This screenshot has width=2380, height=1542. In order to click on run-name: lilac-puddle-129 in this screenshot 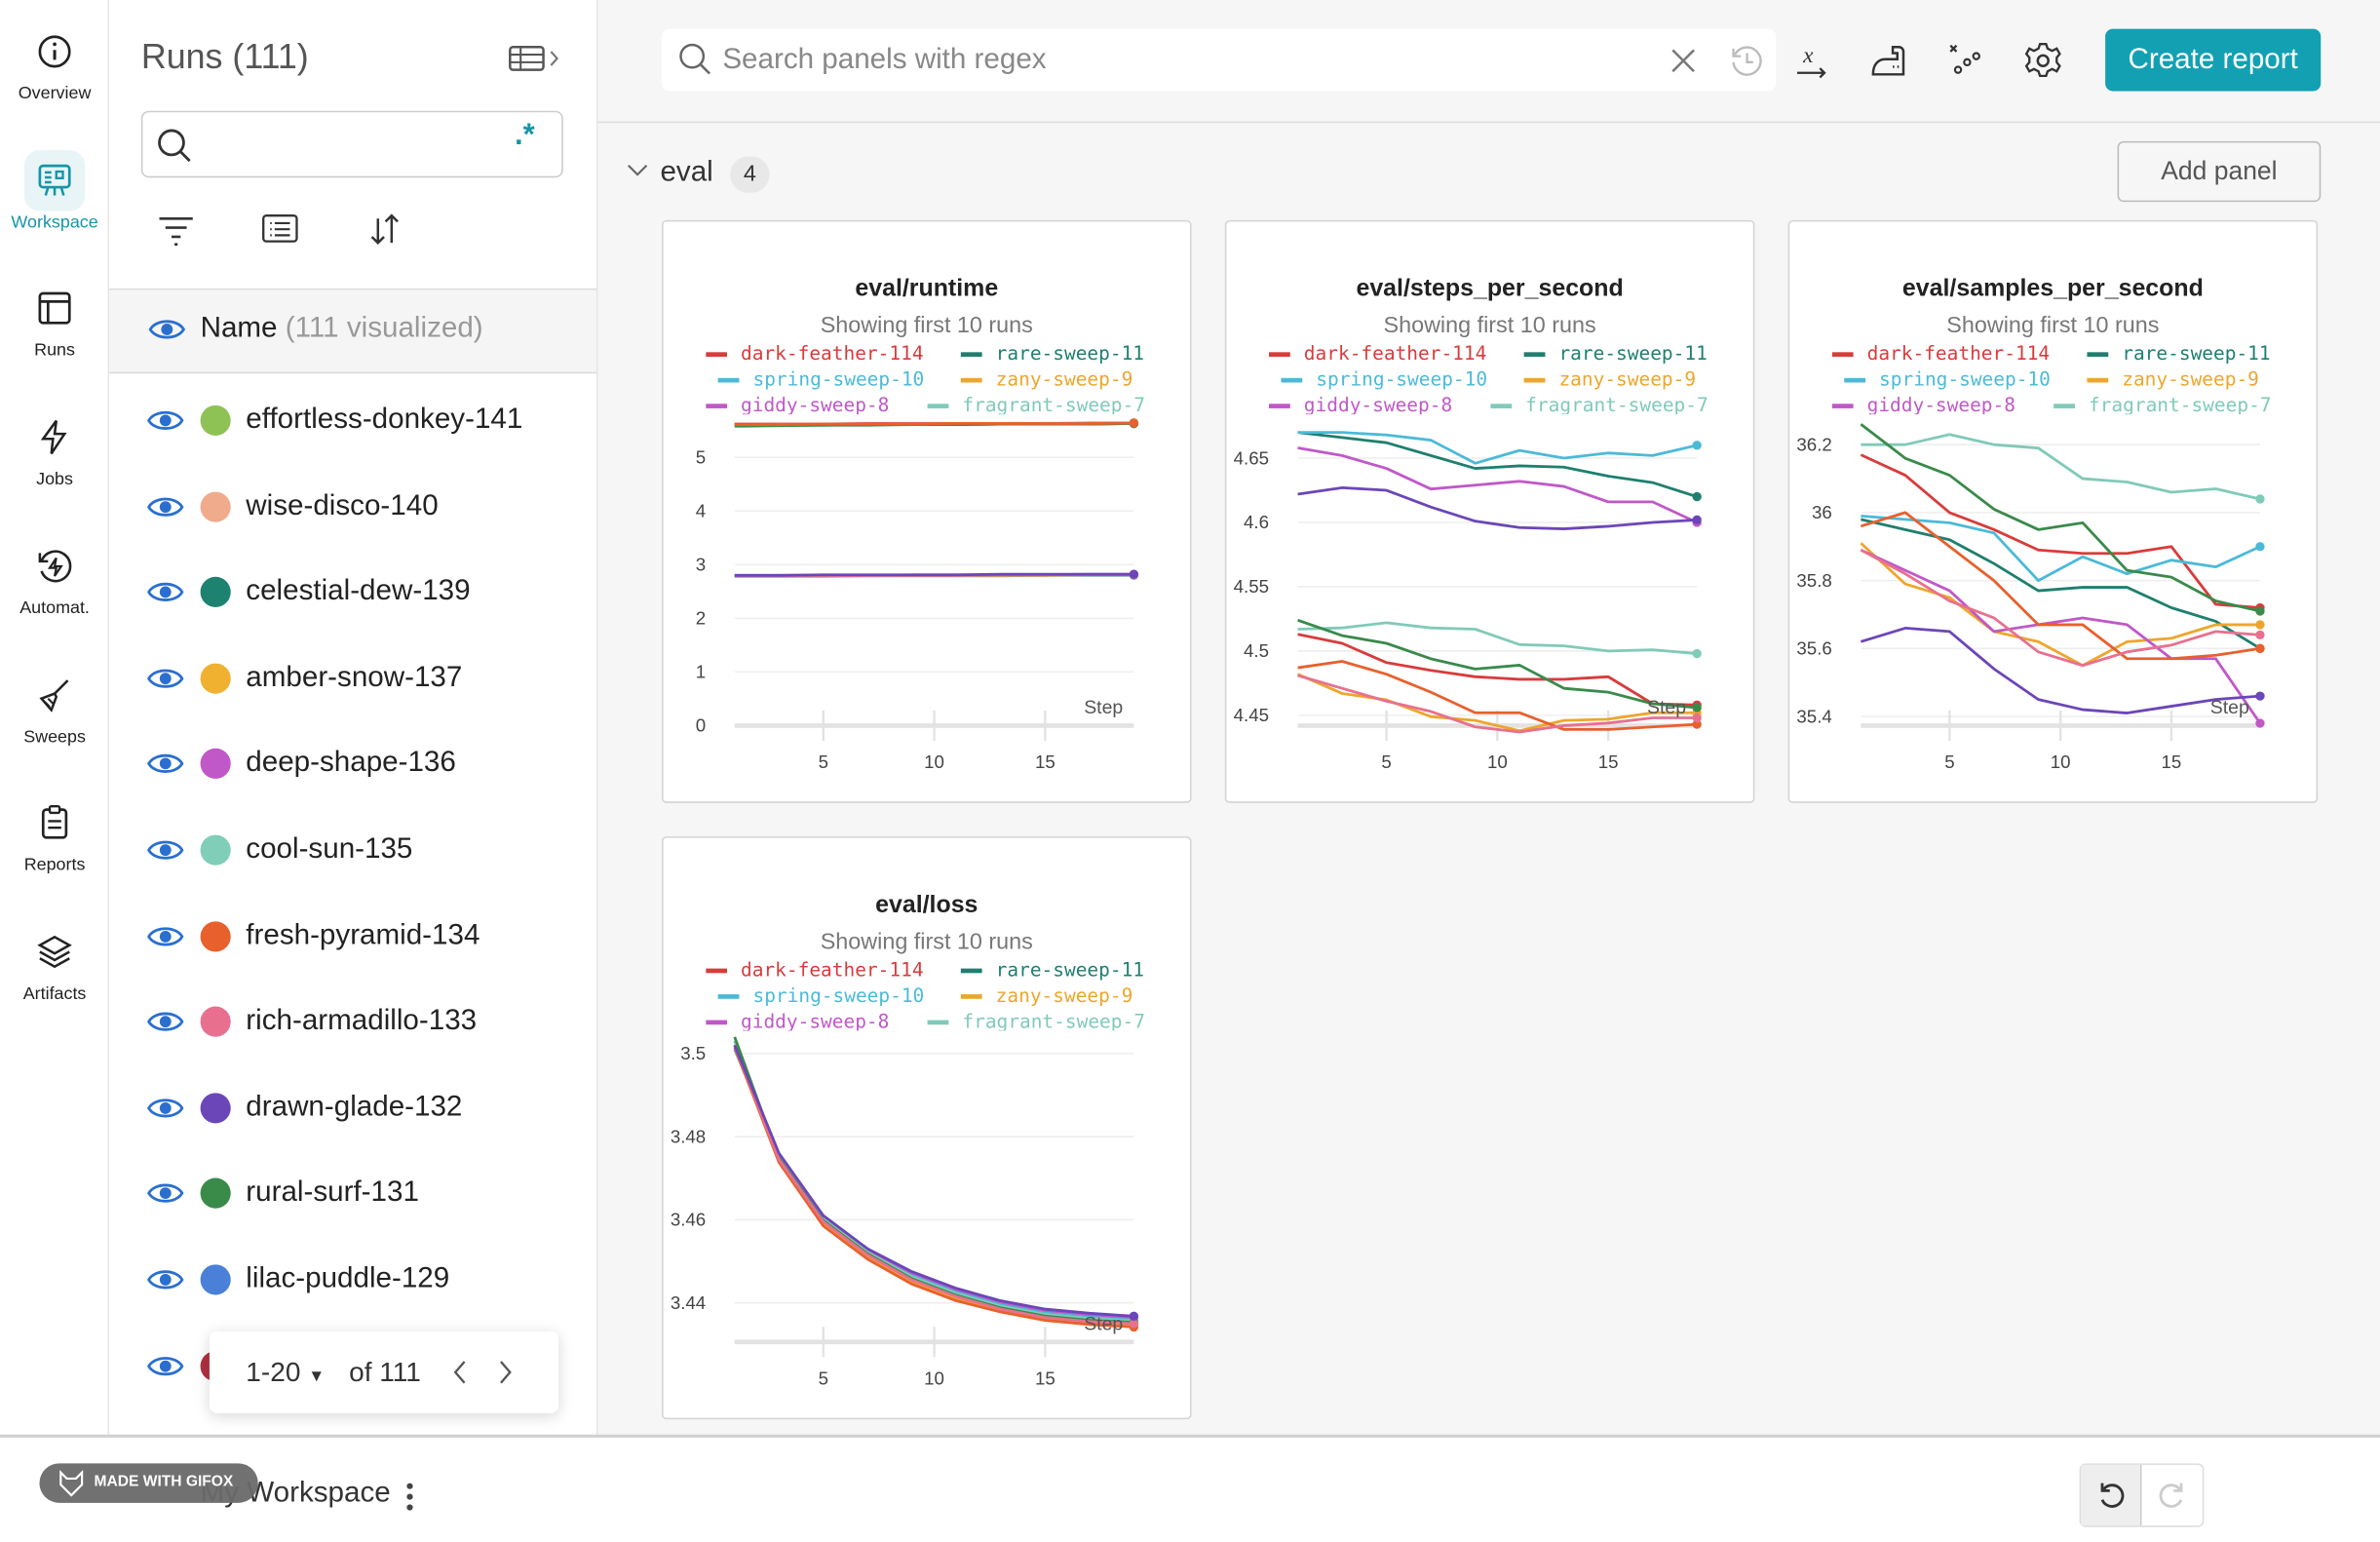, I will do `click(348, 1278)`.